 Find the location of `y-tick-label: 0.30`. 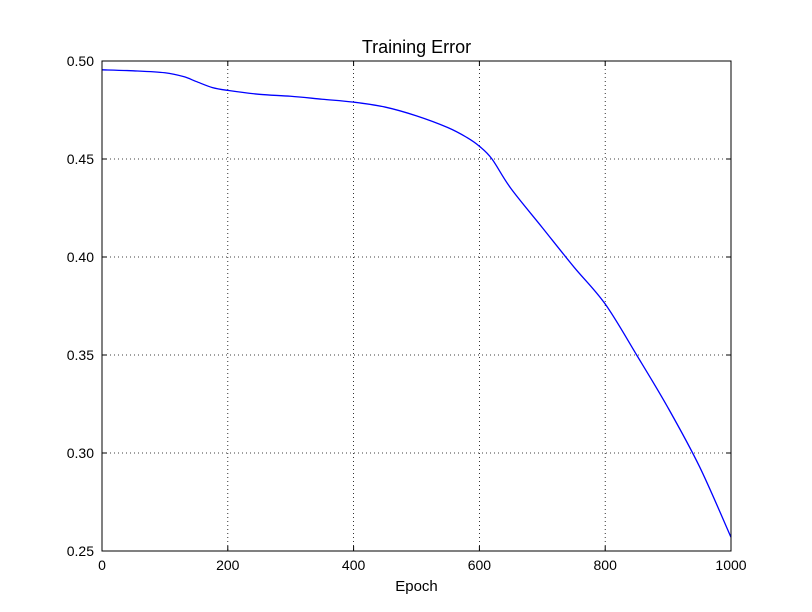

y-tick-label: 0.30 is located at coordinates (80, 453).